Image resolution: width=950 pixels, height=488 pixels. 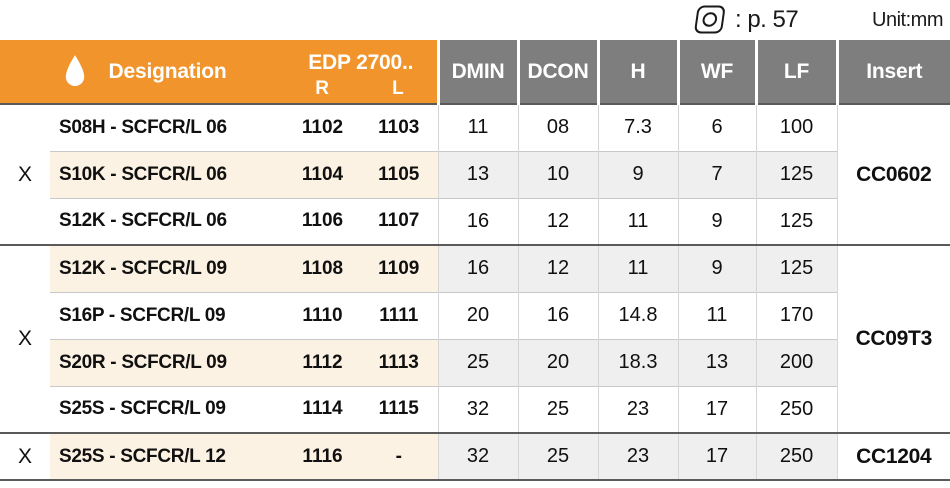 I want to click on h-cell: 9, so click(x=638, y=174).